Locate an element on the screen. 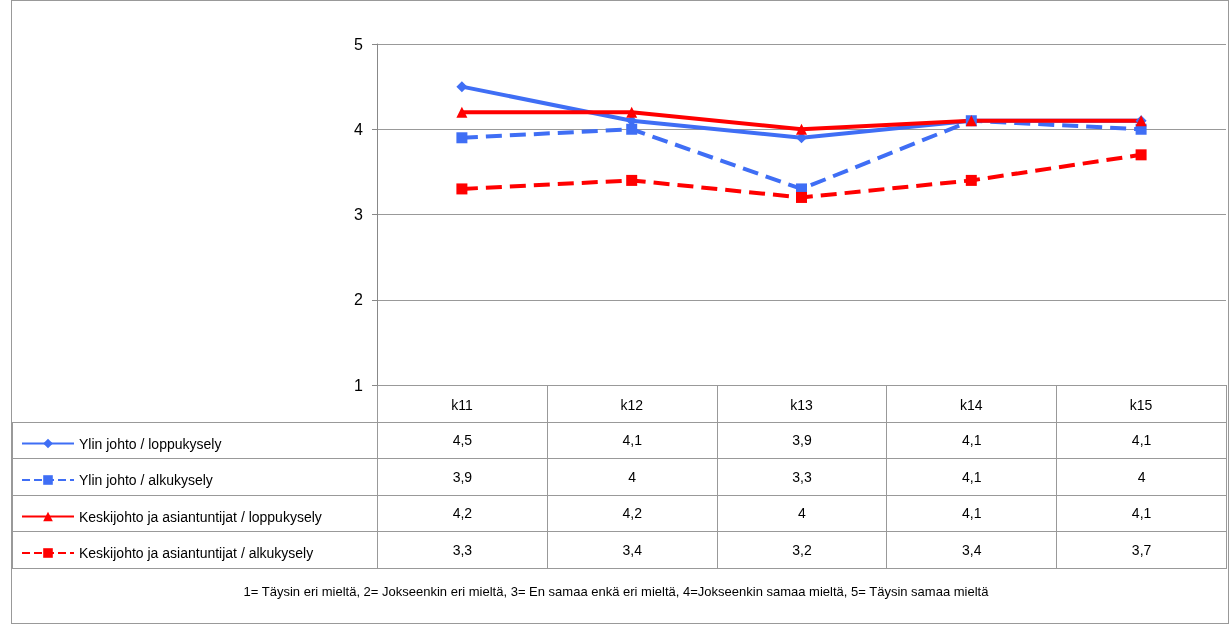 The image size is (1232, 626). x-tick-label: k14 is located at coordinates (971, 405).